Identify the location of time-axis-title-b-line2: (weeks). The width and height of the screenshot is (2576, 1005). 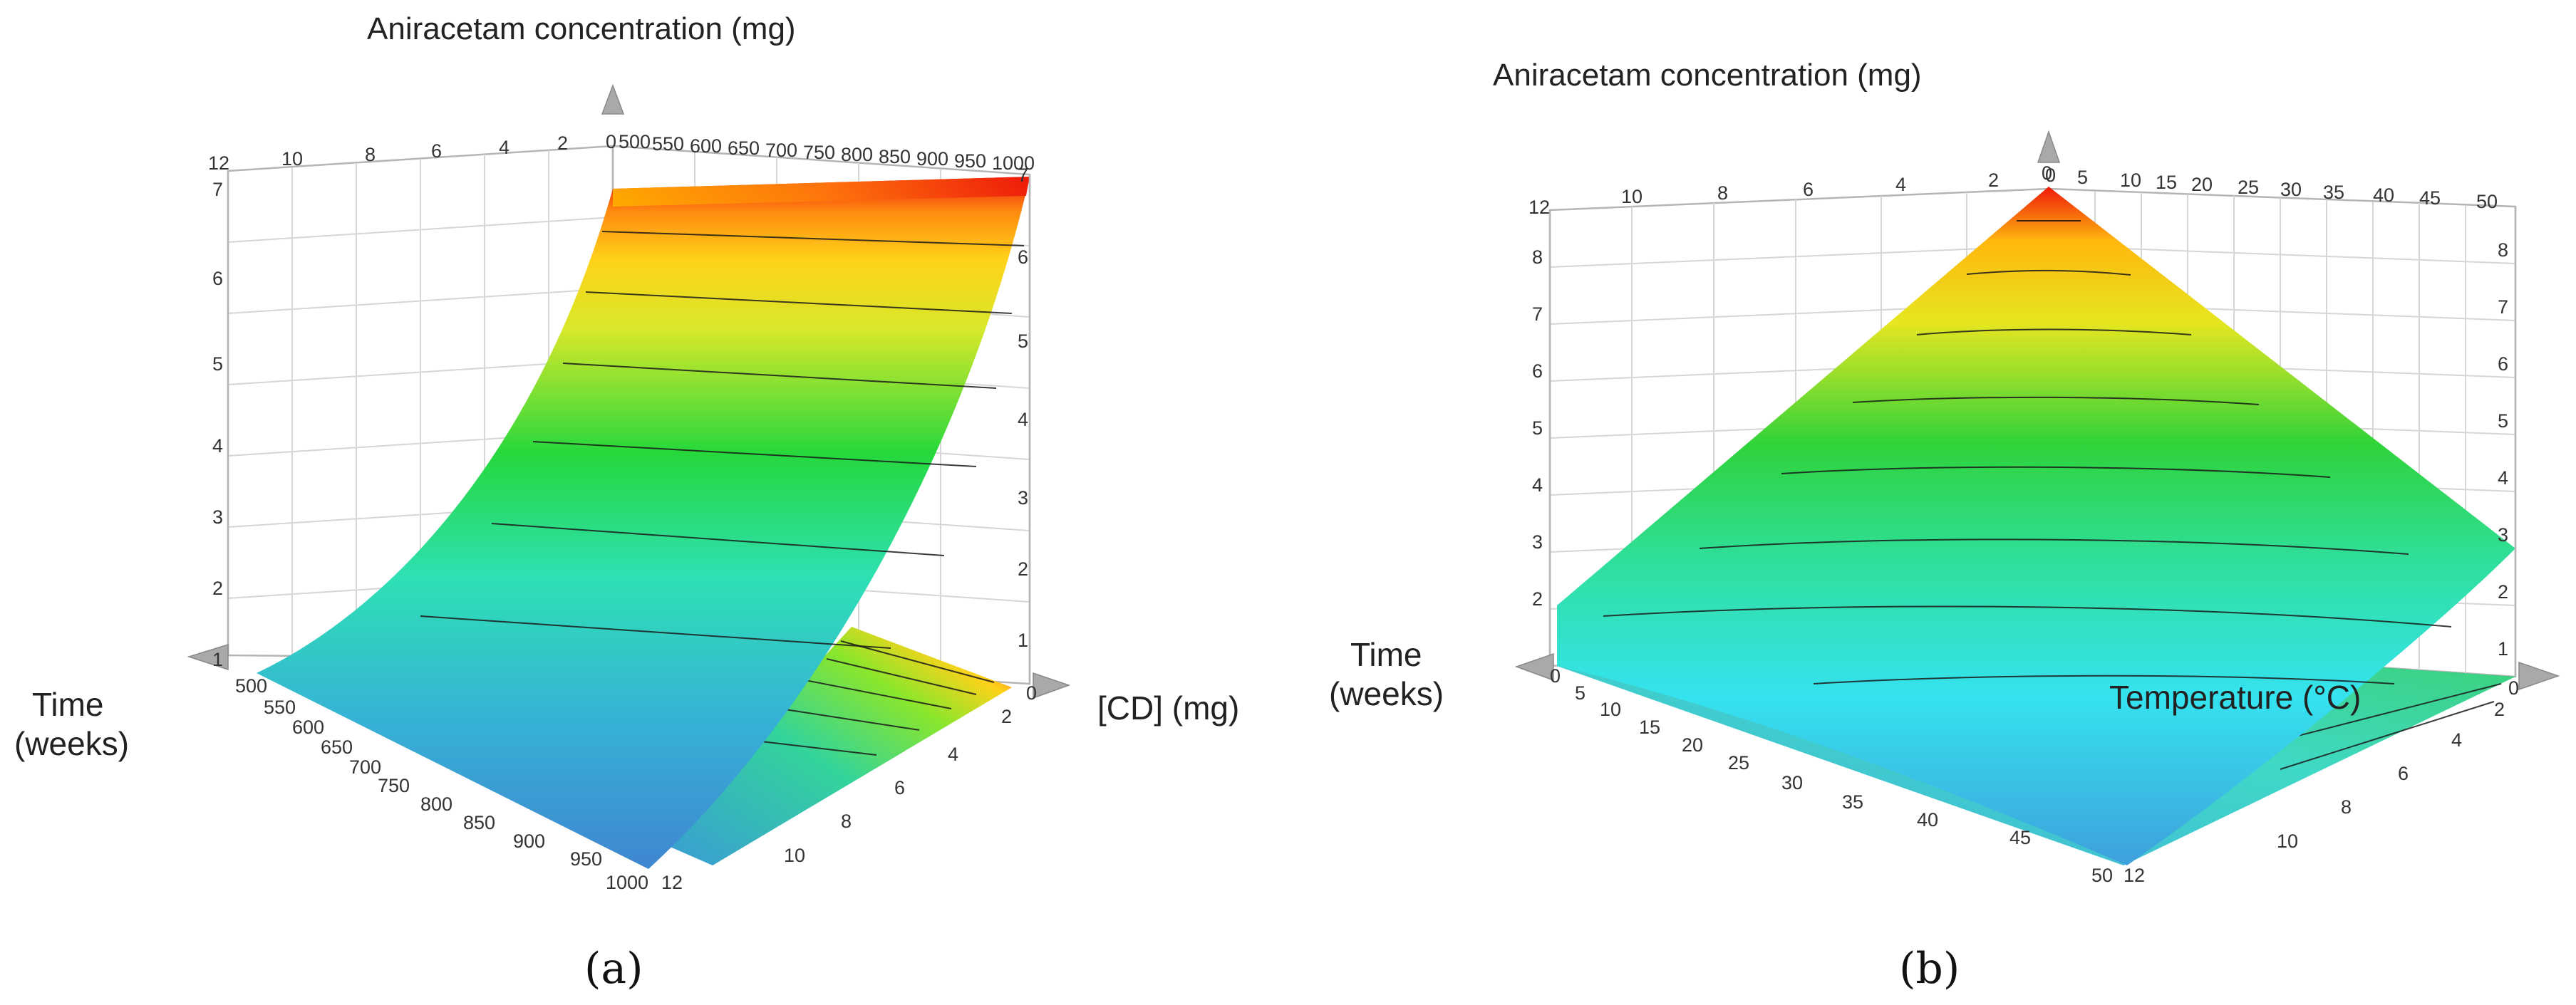
(1387, 694).